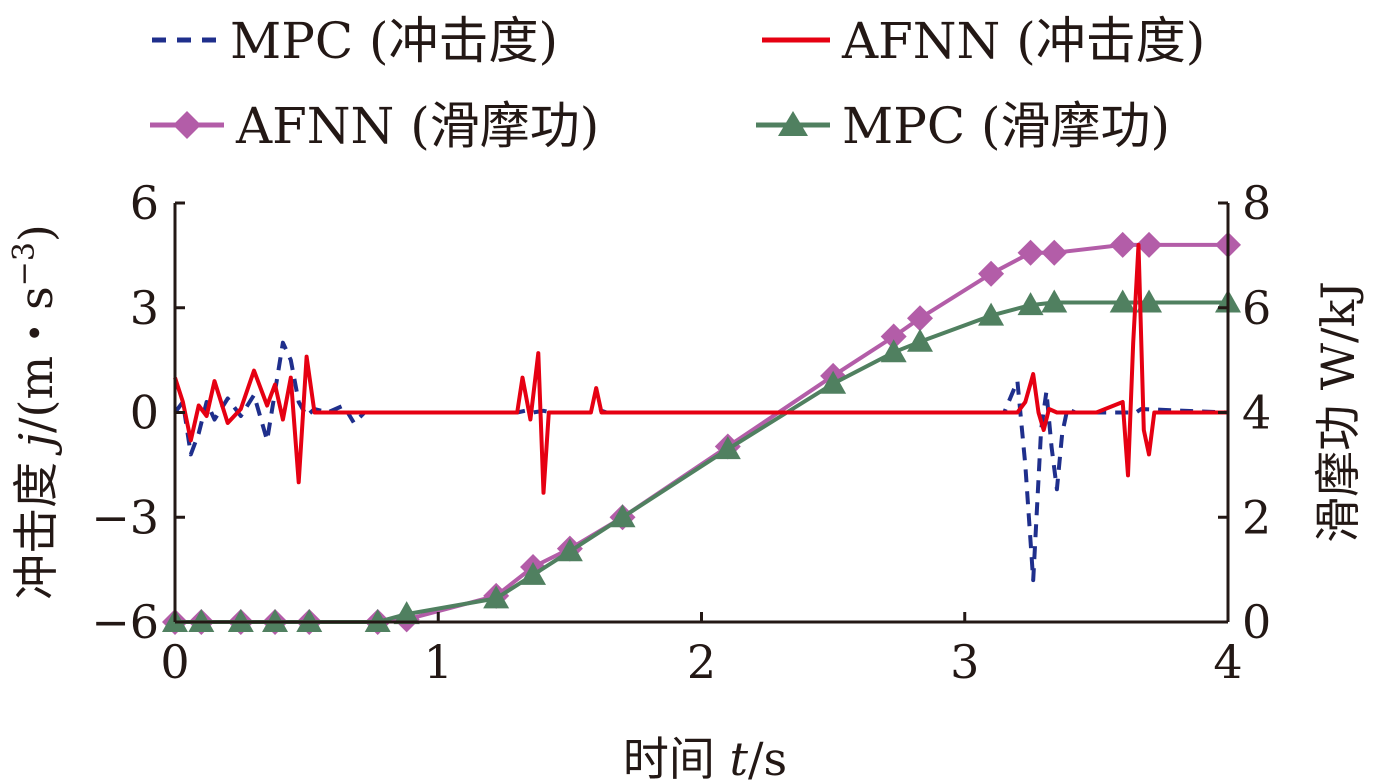 The image size is (1376, 783). What do you see at coordinates (125, 517) in the screenshot?
I see `y-left-tick-label-3: −3` at bounding box center [125, 517].